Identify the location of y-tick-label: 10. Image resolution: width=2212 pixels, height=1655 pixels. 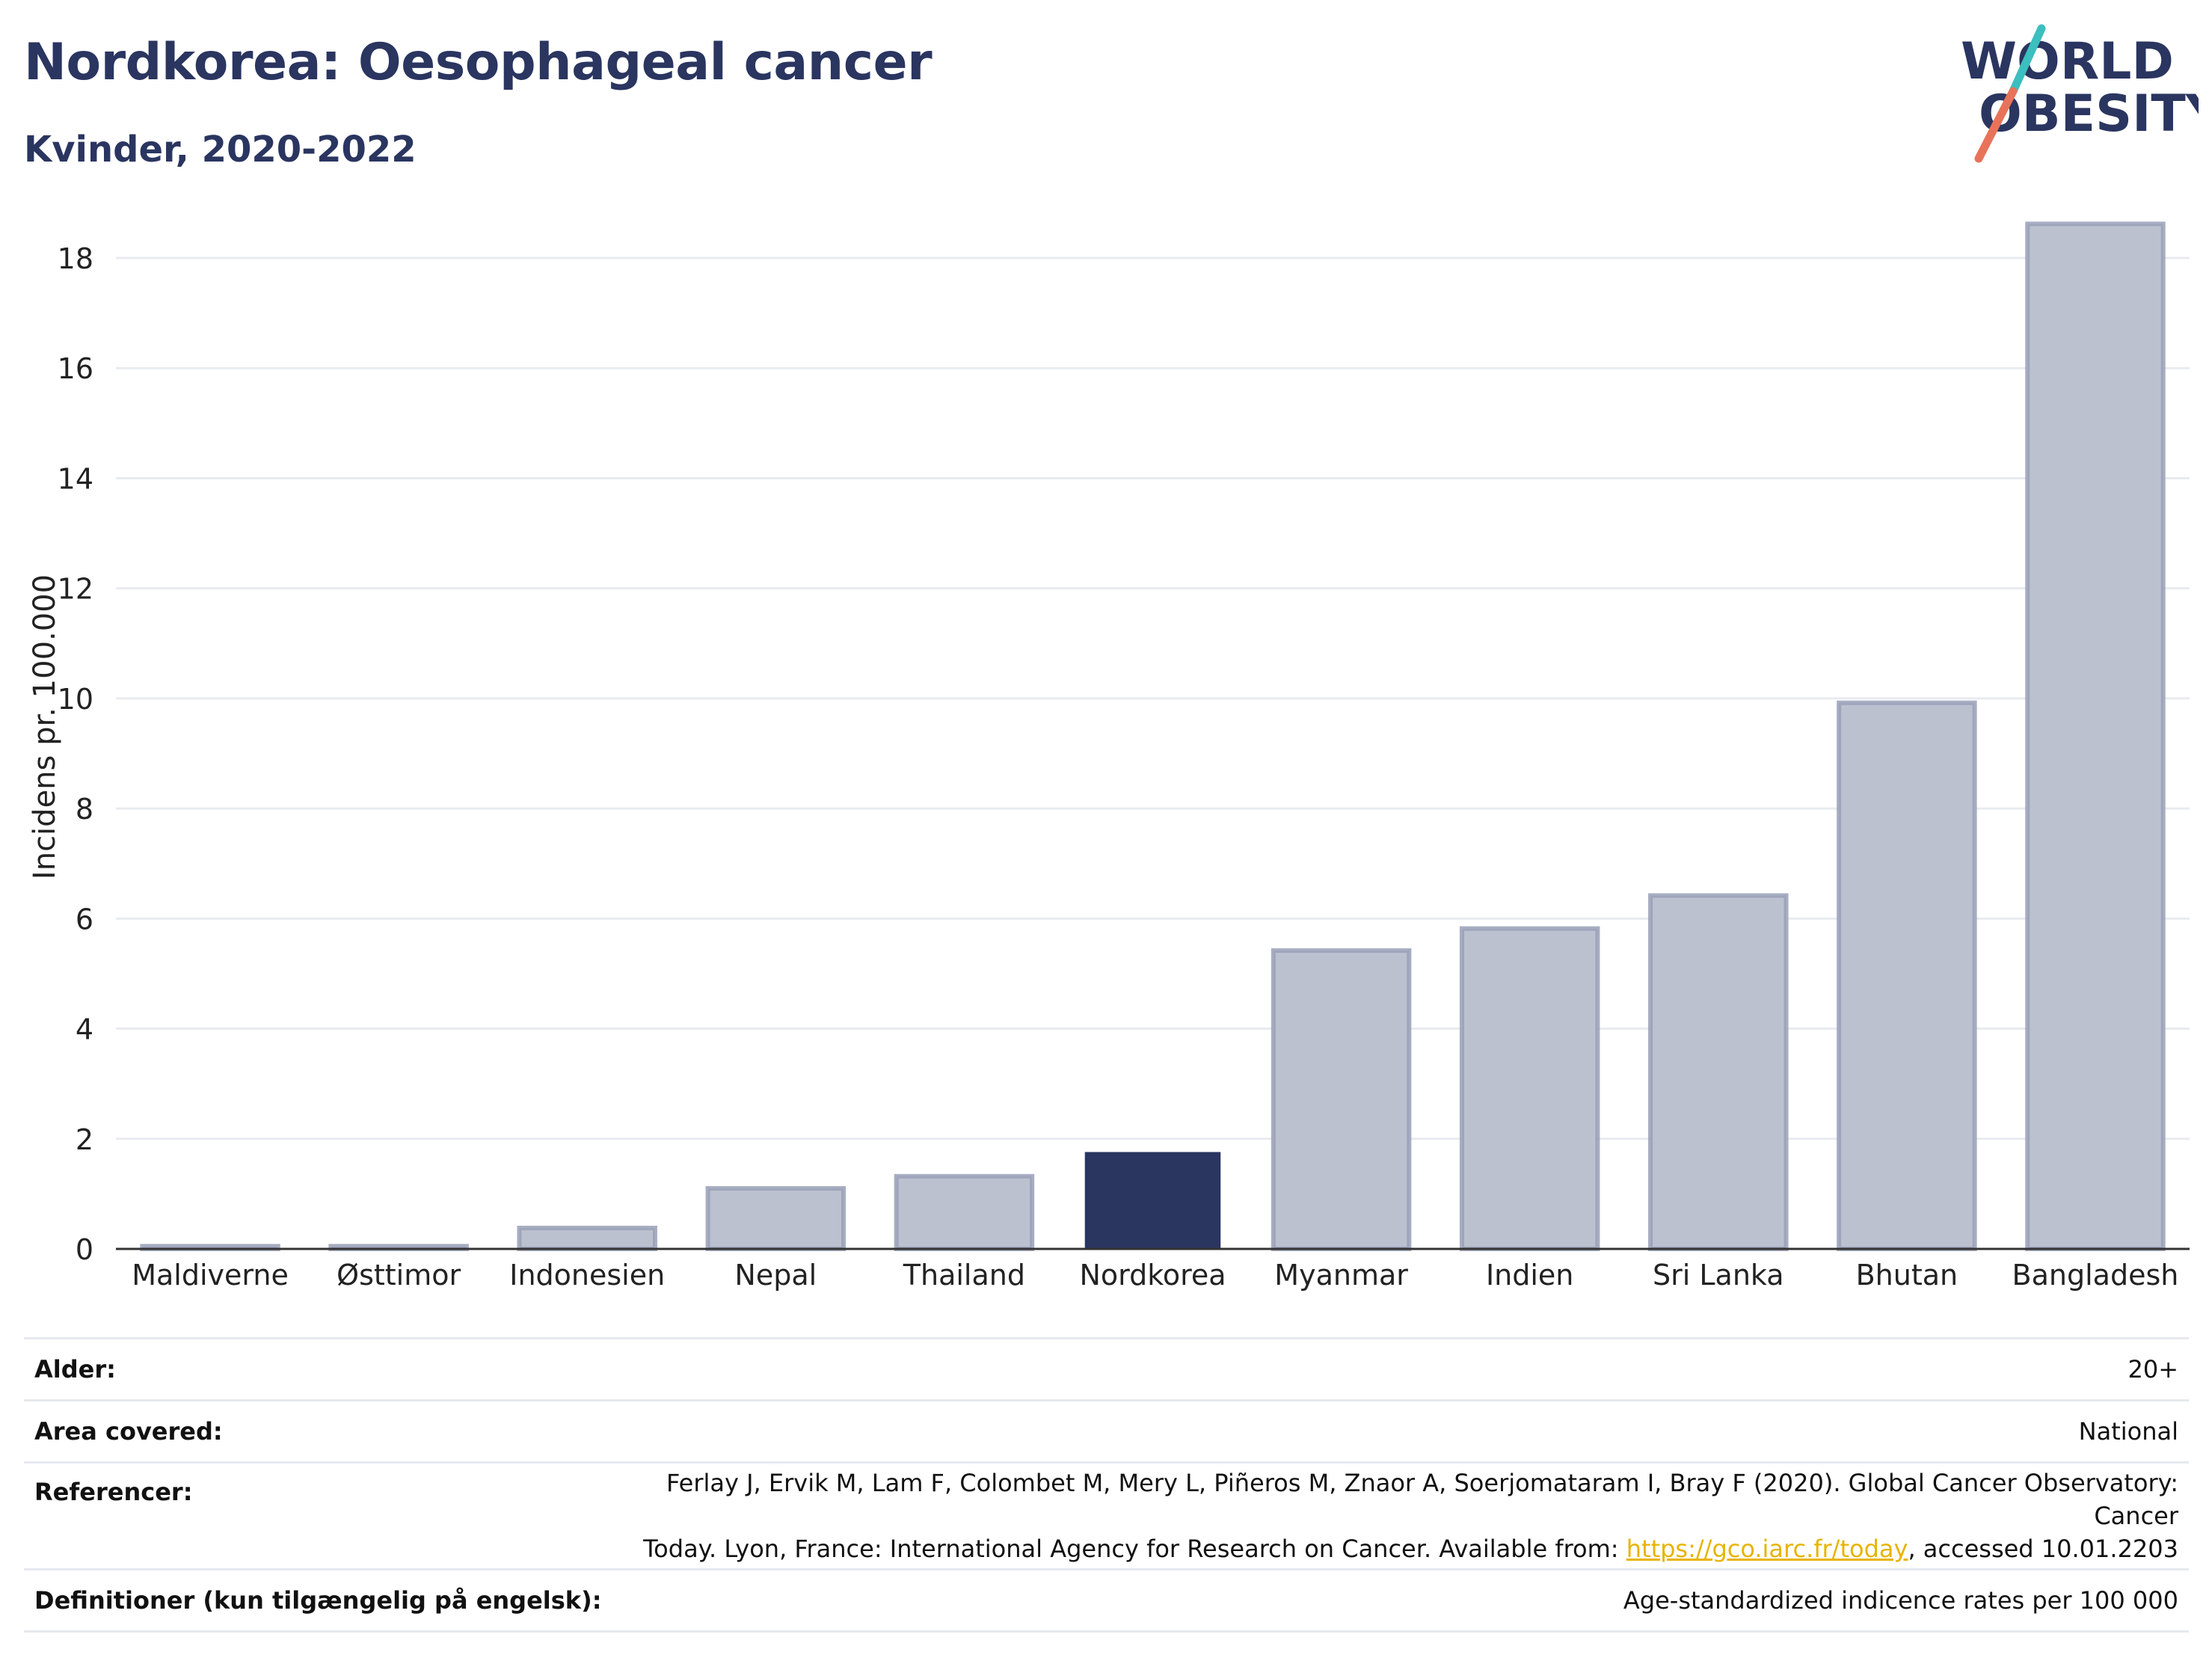
(75, 699).